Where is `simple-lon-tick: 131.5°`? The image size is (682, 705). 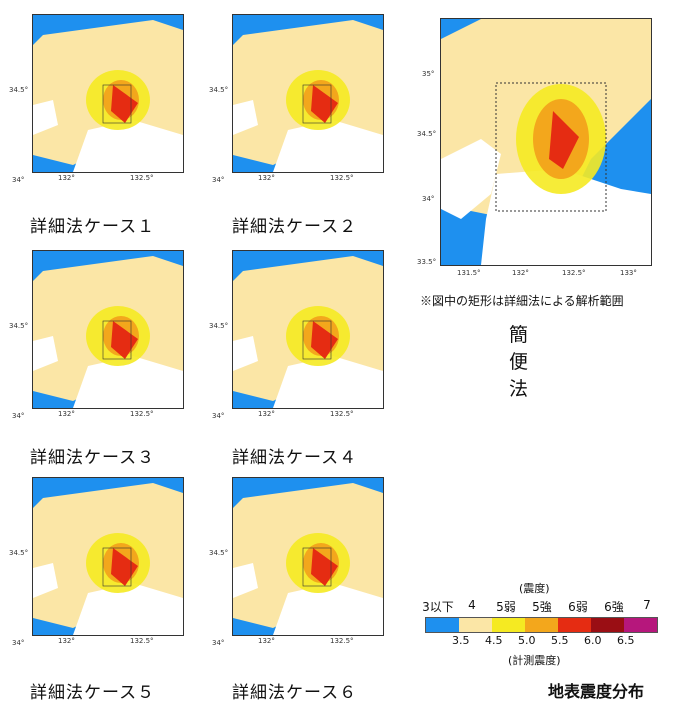 simple-lon-tick: 131.5° is located at coordinates (469, 273).